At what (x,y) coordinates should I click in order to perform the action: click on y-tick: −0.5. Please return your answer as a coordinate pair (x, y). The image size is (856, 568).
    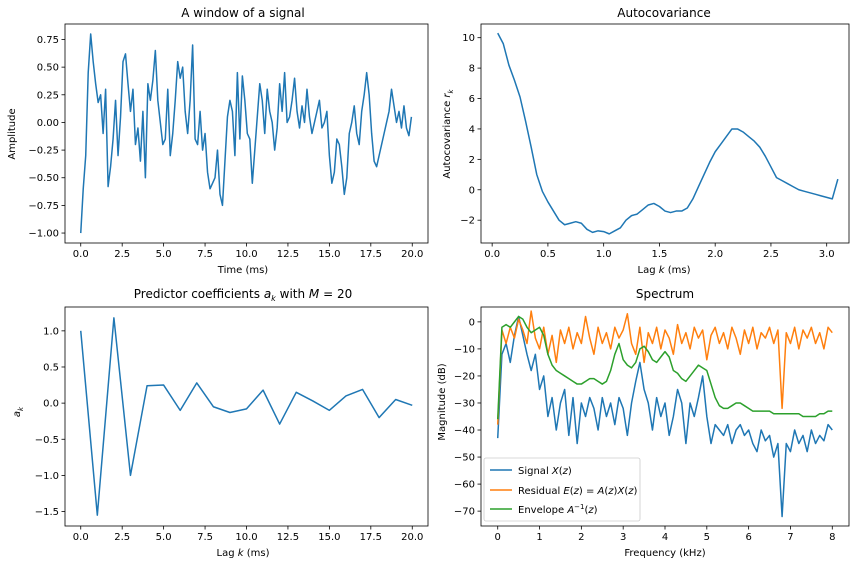
    Looking at the image, I should click on (50, 440).